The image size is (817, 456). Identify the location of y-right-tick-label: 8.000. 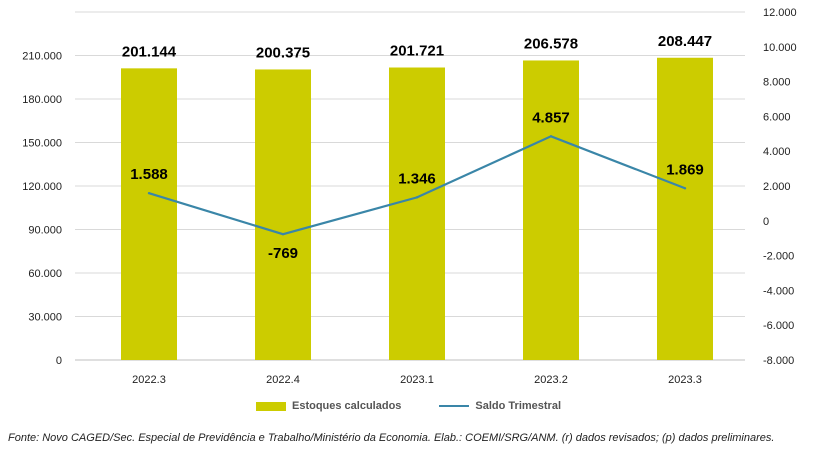
(777, 83).